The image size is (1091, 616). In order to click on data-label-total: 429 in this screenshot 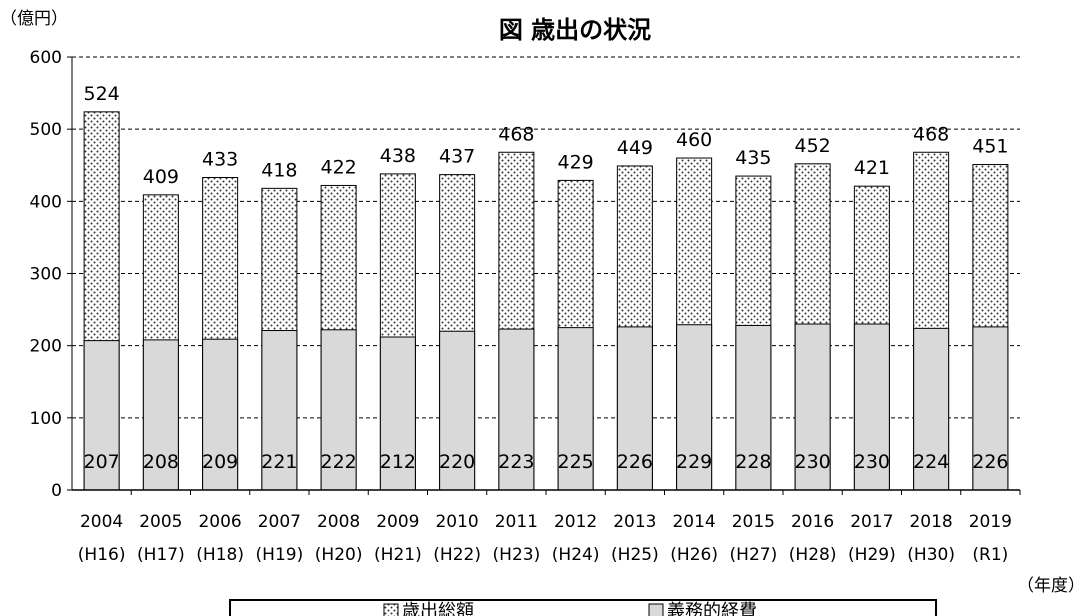, I will do `click(575, 162)`.